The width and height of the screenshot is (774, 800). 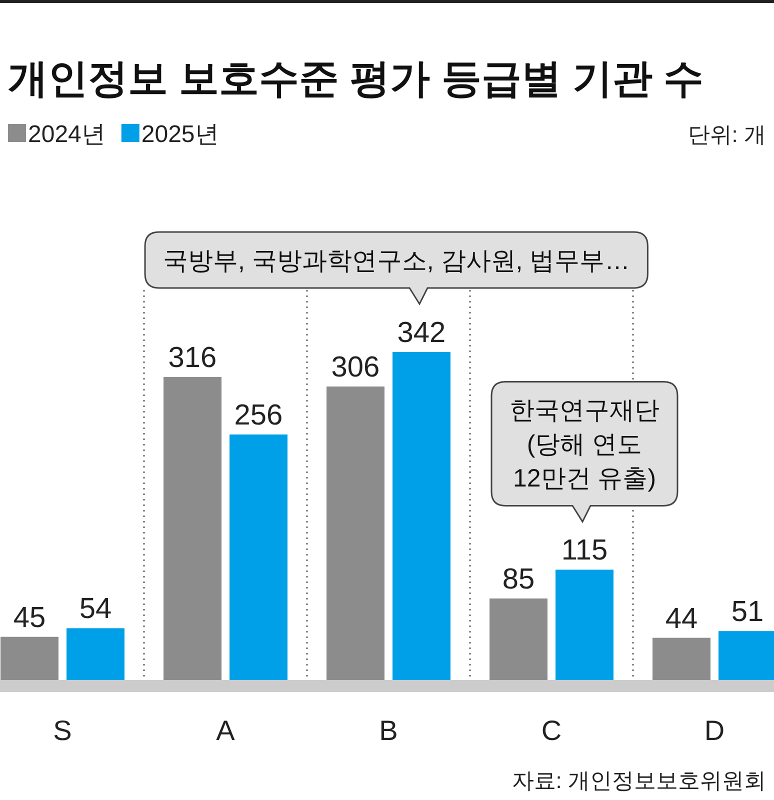 I want to click on x-tick-label: A, so click(x=226, y=730).